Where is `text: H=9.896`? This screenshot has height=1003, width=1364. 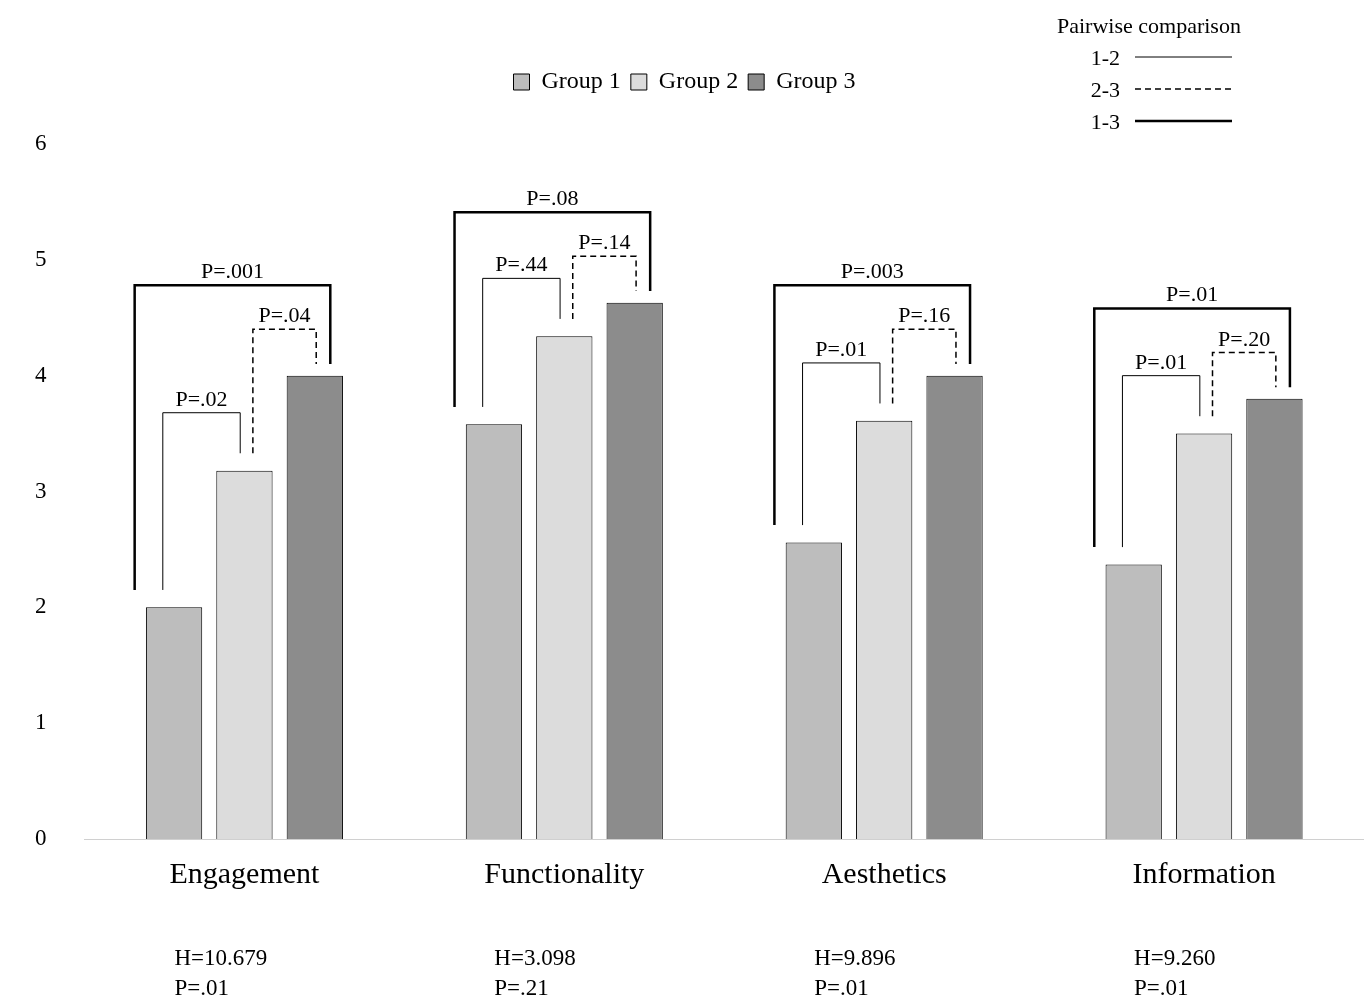
text: H=9.896 is located at coordinates (855, 957).